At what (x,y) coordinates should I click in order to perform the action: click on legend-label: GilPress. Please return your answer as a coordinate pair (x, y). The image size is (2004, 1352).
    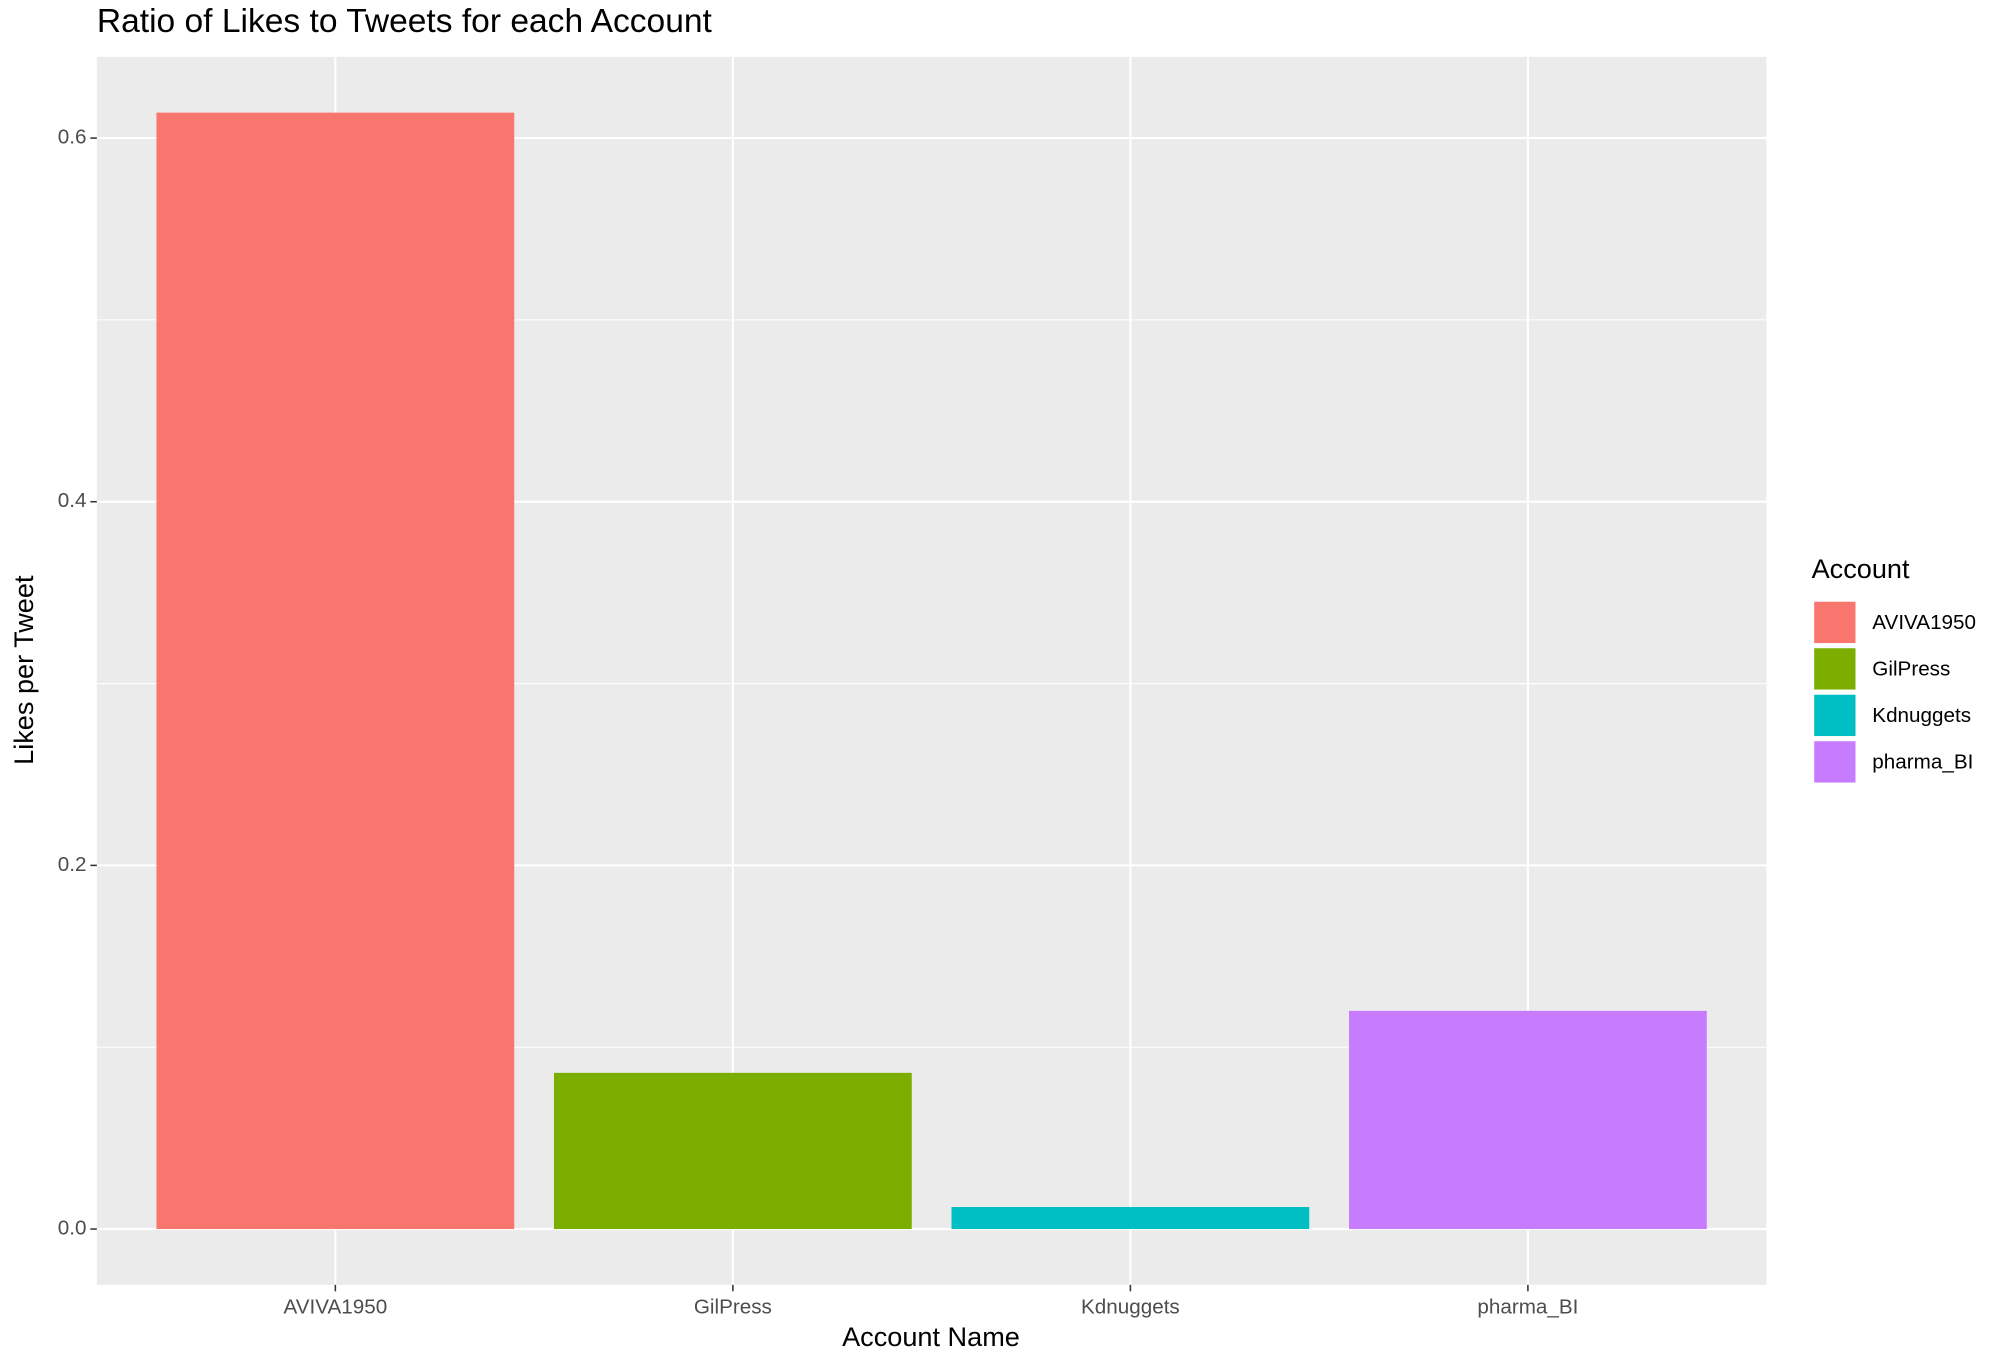
    Looking at the image, I should click on (1911, 669).